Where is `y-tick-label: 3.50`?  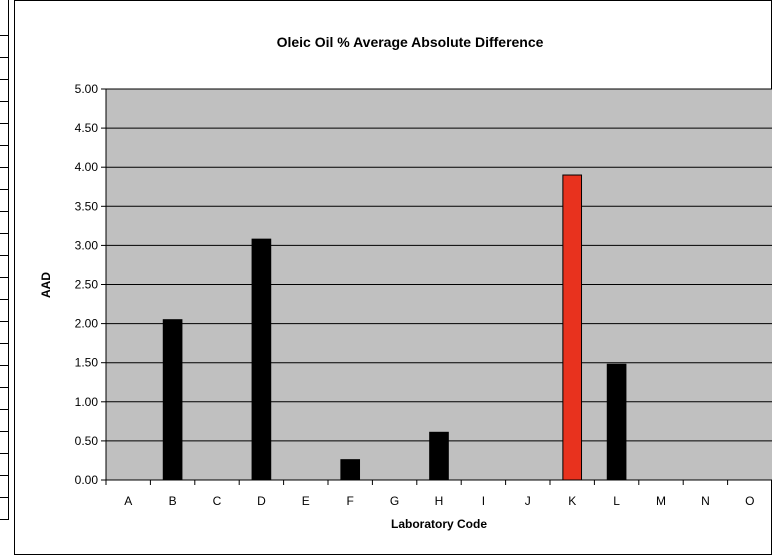
y-tick-label: 3.50 is located at coordinates (87, 206).